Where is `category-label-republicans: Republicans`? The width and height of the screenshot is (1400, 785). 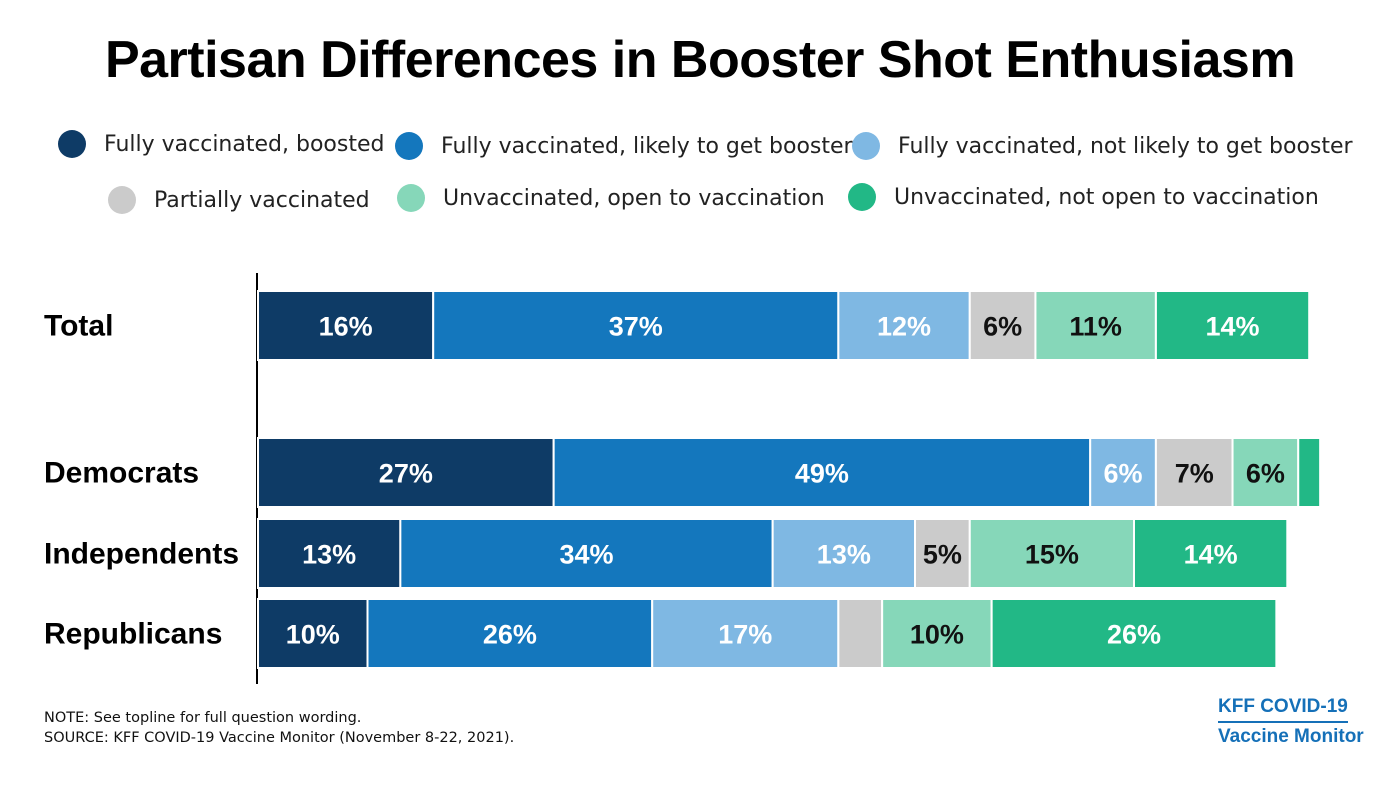 category-label-republicans: Republicans is located at coordinates (133, 634).